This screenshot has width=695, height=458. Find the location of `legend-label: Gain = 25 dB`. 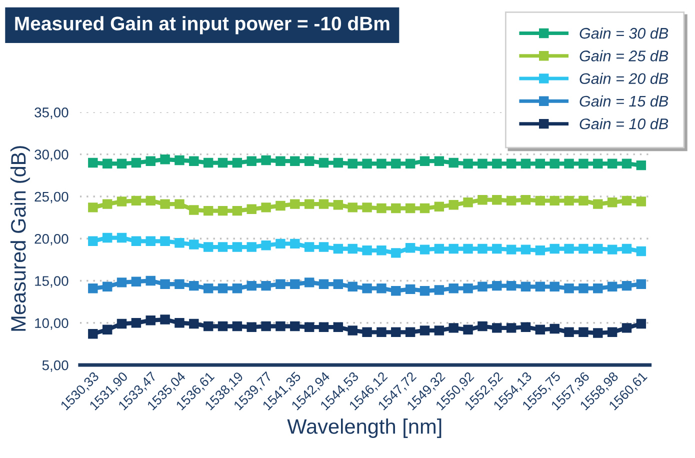

legend-label: Gain = 25 dB is located at coordinates (624, 56).